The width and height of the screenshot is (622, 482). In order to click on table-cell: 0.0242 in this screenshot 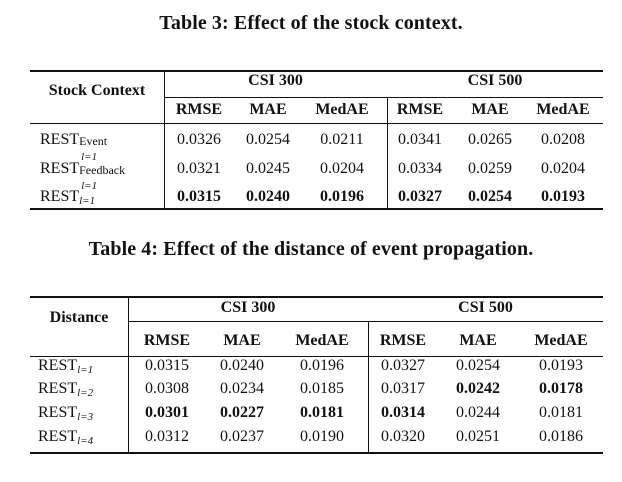, I will do `click(478, 388)`.